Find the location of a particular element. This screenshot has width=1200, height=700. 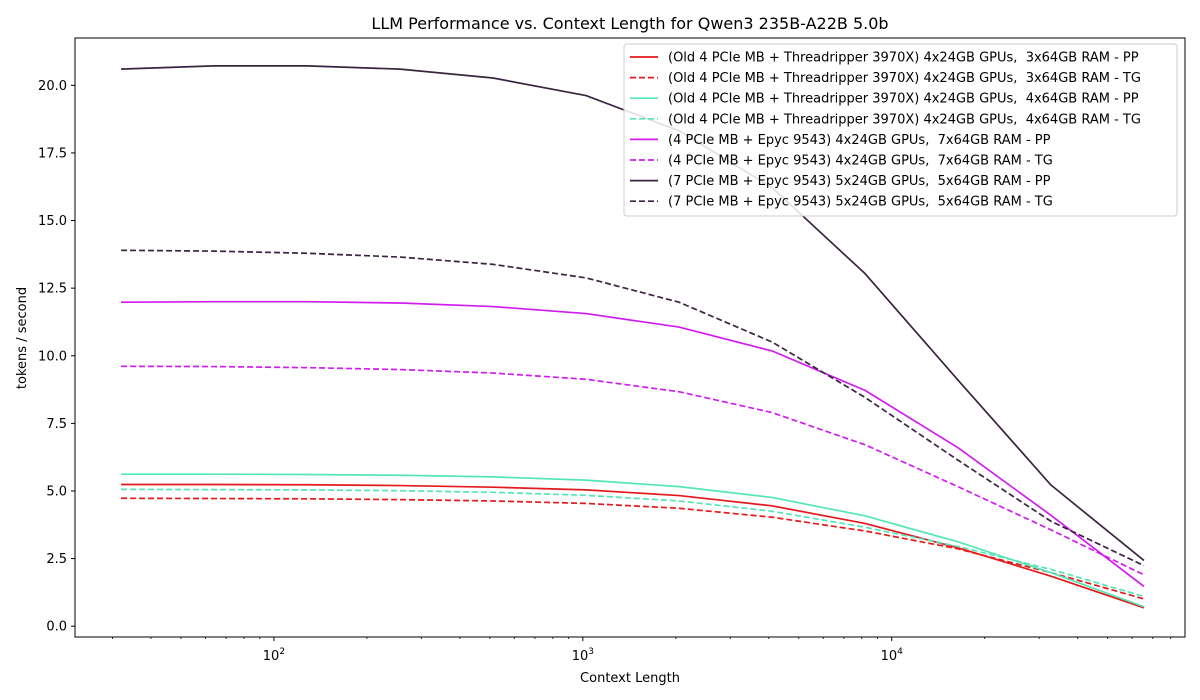

y-tick-label: 2.5 is located at coordinates (56, 559).